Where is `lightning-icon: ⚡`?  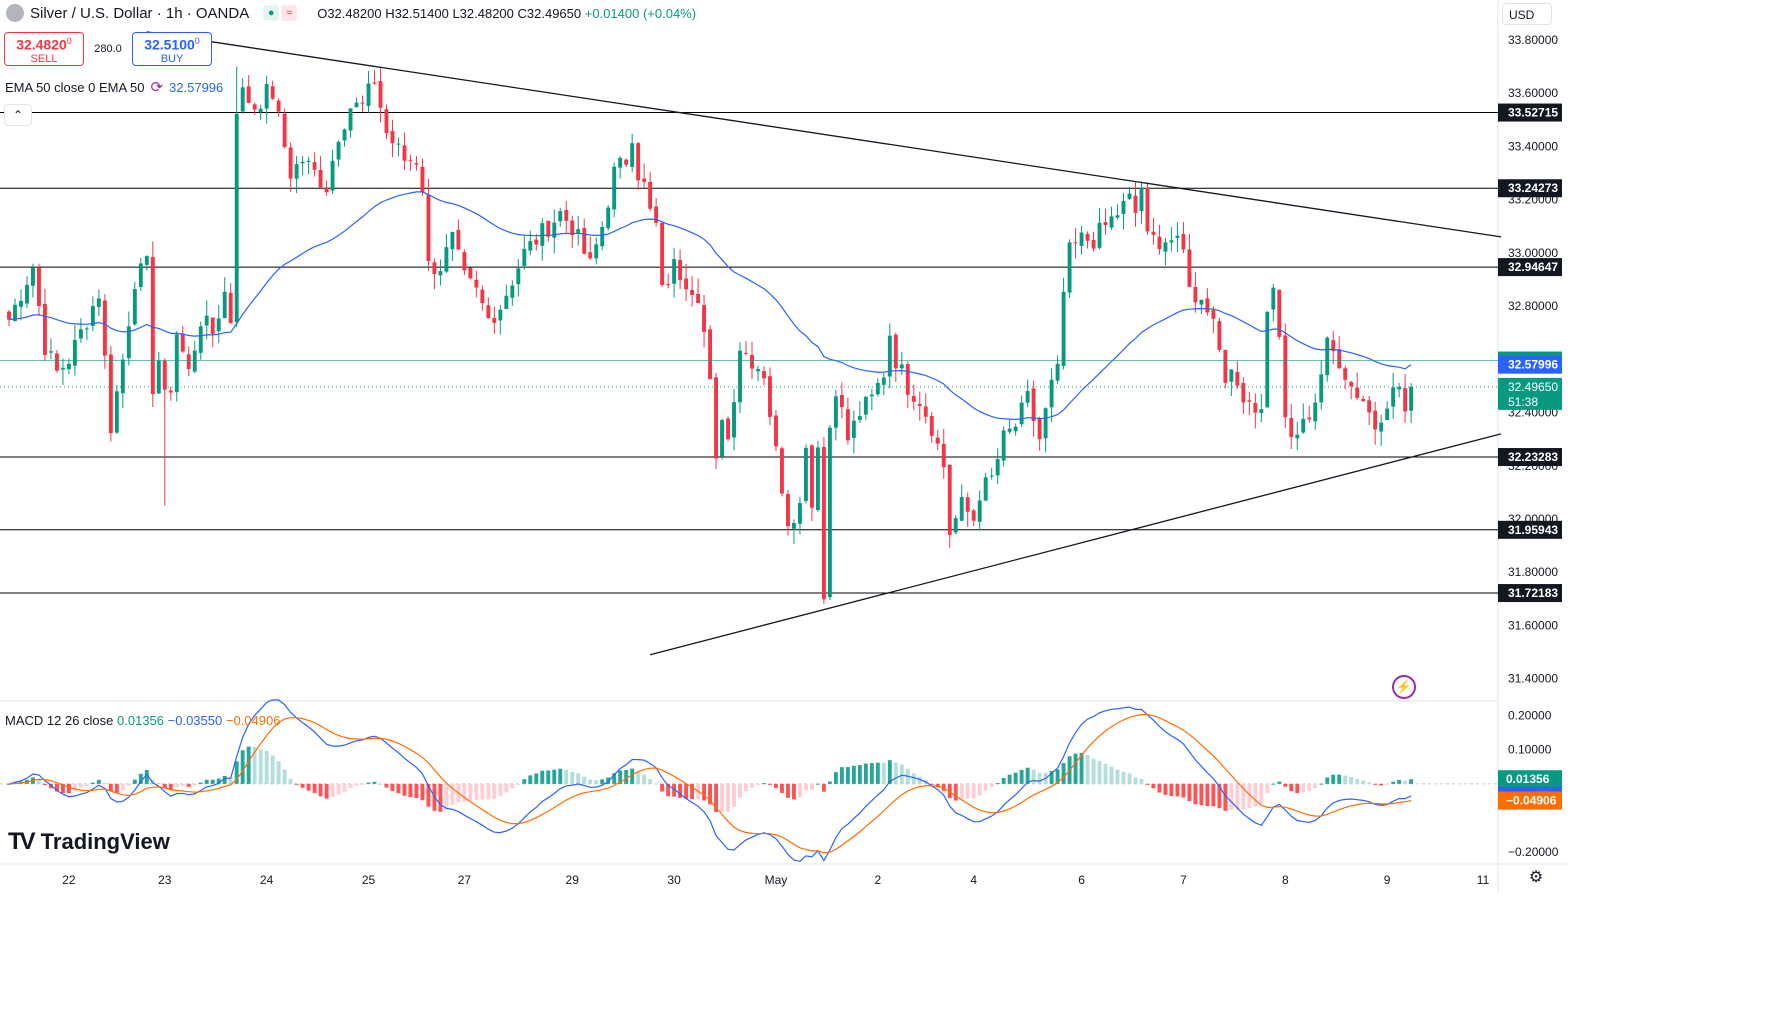 lightning-icon: ⚡ is located at coordinates (1404, 687).